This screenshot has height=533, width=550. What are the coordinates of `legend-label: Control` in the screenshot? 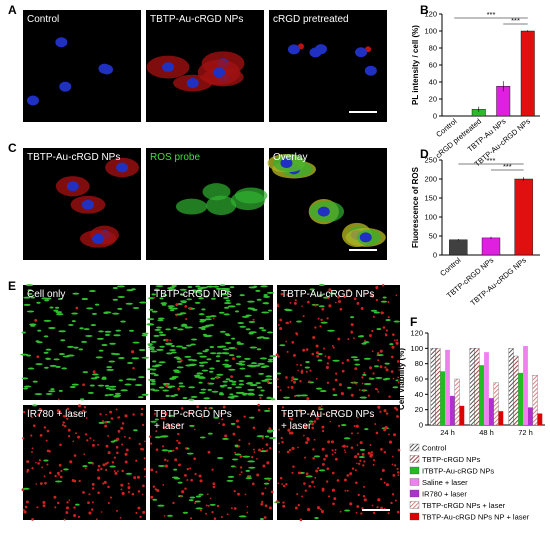 It's located at (434, 448).